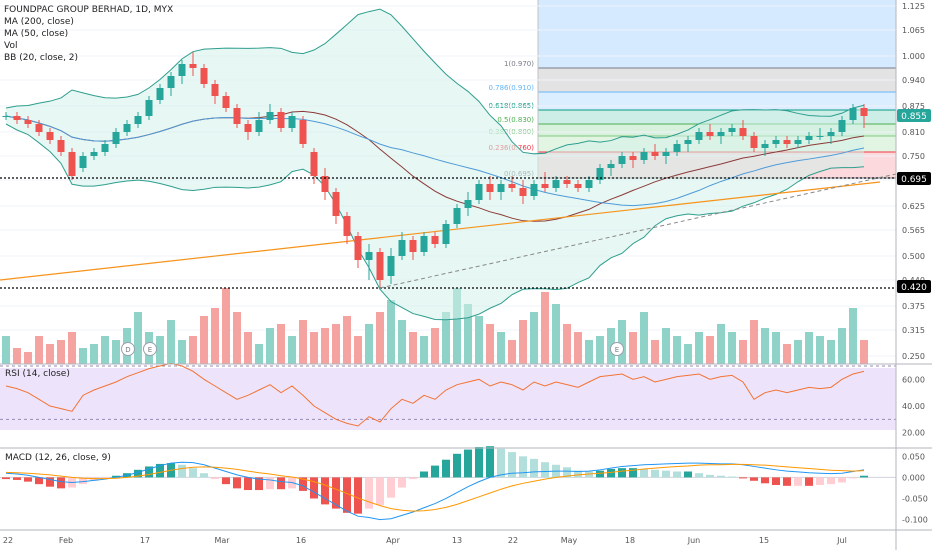 This screenshot has height=554, width=932. What do you see at coordinates (913, 379) in the screenshot?
I see `rsi-axis-label: 60.00` at bounding box center [913, 379].